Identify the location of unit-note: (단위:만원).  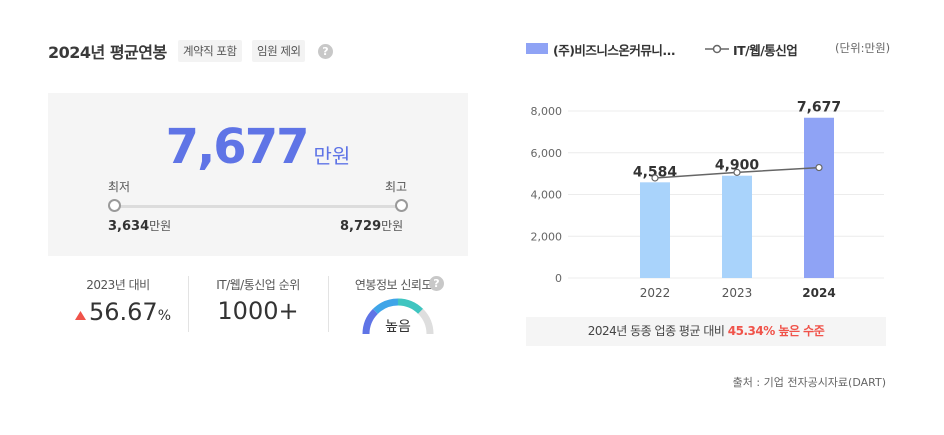
(863, 48).